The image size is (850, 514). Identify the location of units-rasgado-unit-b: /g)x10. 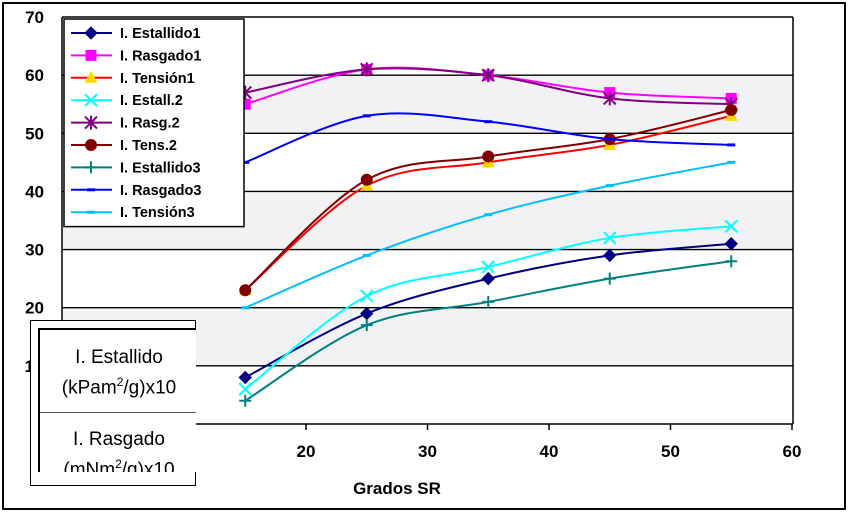
(148, 465).